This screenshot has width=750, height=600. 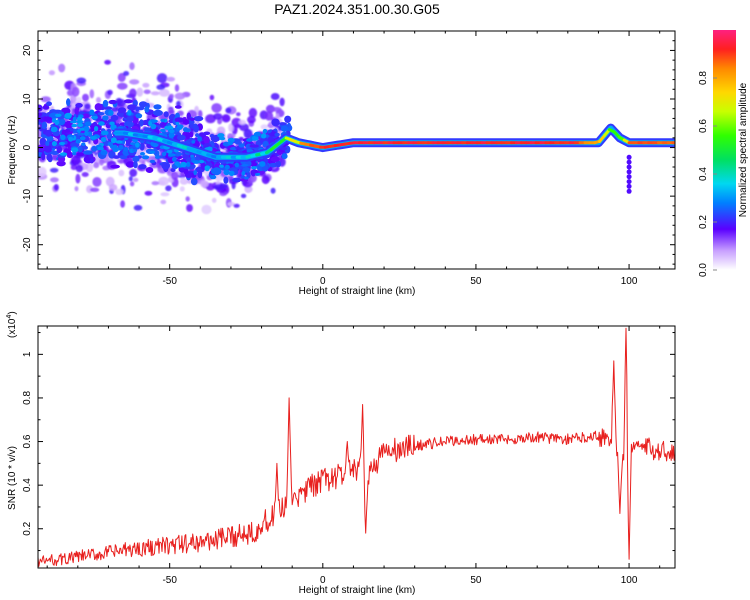 I want to click on spectrogram-ytick-label: -20, so click(x=27, y=244).